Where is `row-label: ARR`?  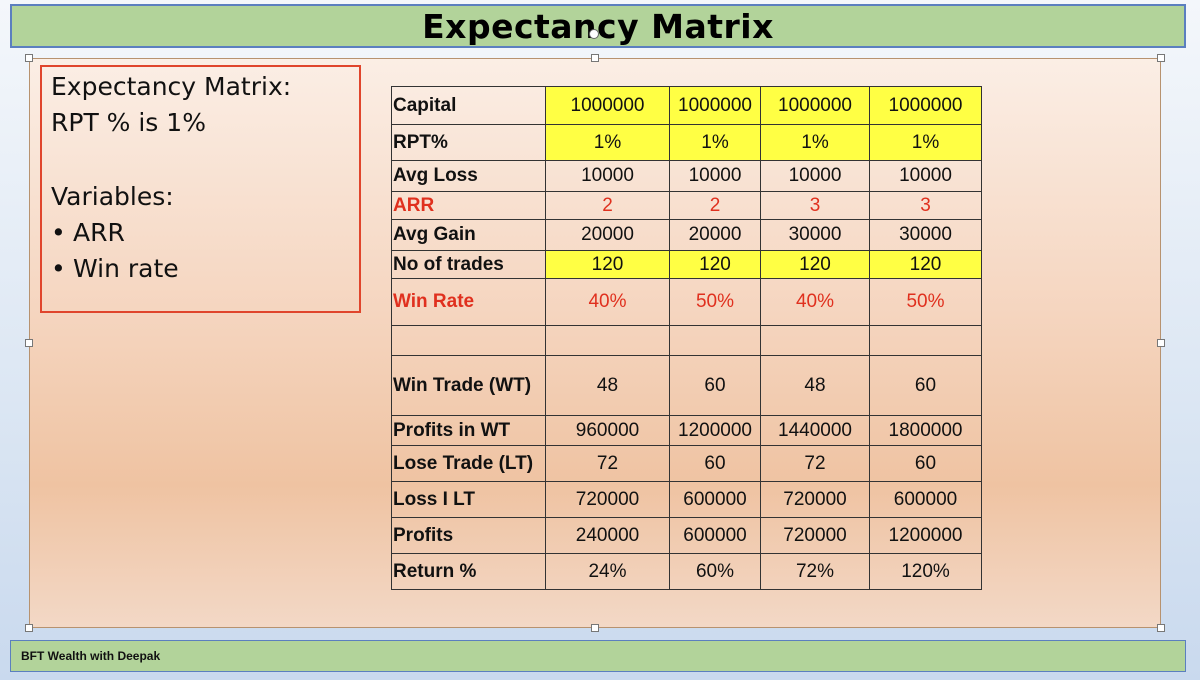
row-label: ARR is located at coordinates (468, 205).